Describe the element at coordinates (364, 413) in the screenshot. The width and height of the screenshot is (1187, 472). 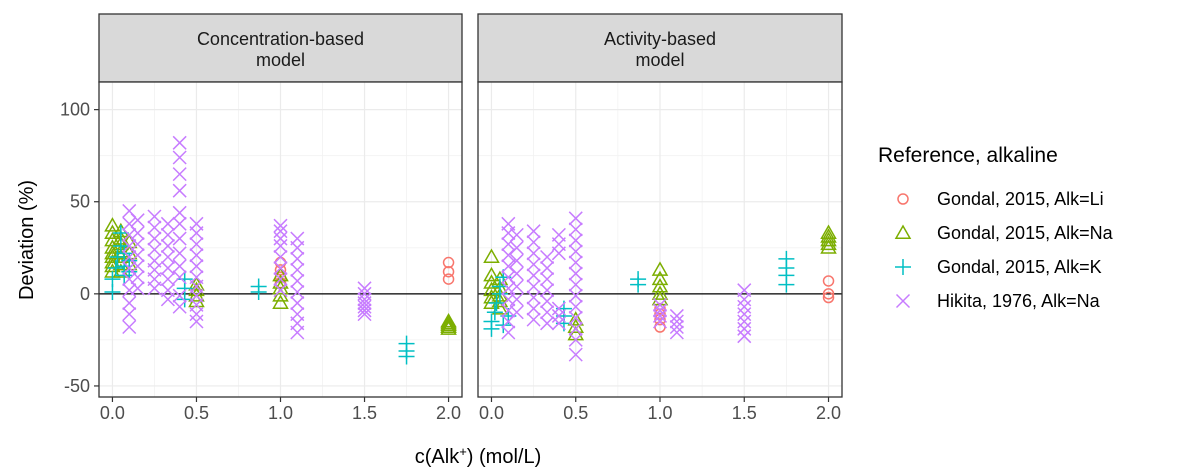
I see `x-tick-label: 1.5` at that location.